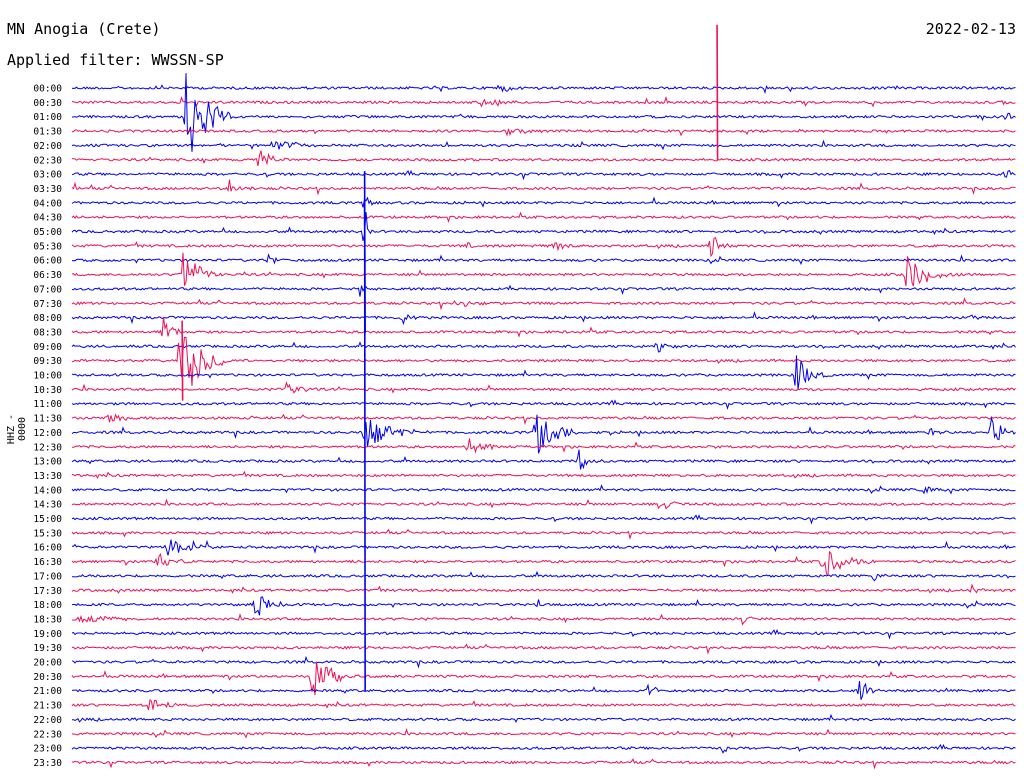 The height and width of the screenshot is (780, 1024). I want to click on trace-row-09:00, so click(543, 347).